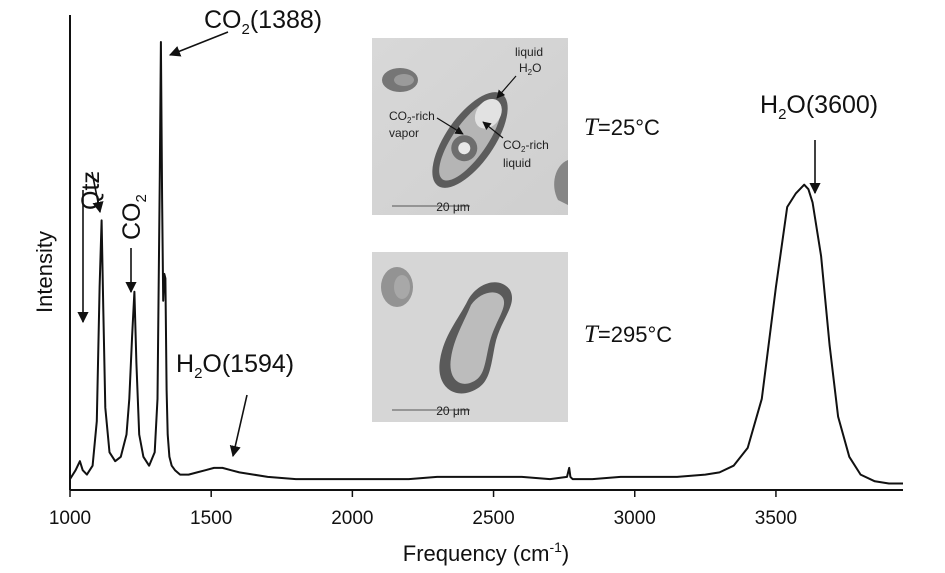 This screenshot has width=945, height=573. What do you see at coordinates (404, 80) in the screenshot?
I see `inset-25c-blob-left-inner` at bounding box center [404, 80].